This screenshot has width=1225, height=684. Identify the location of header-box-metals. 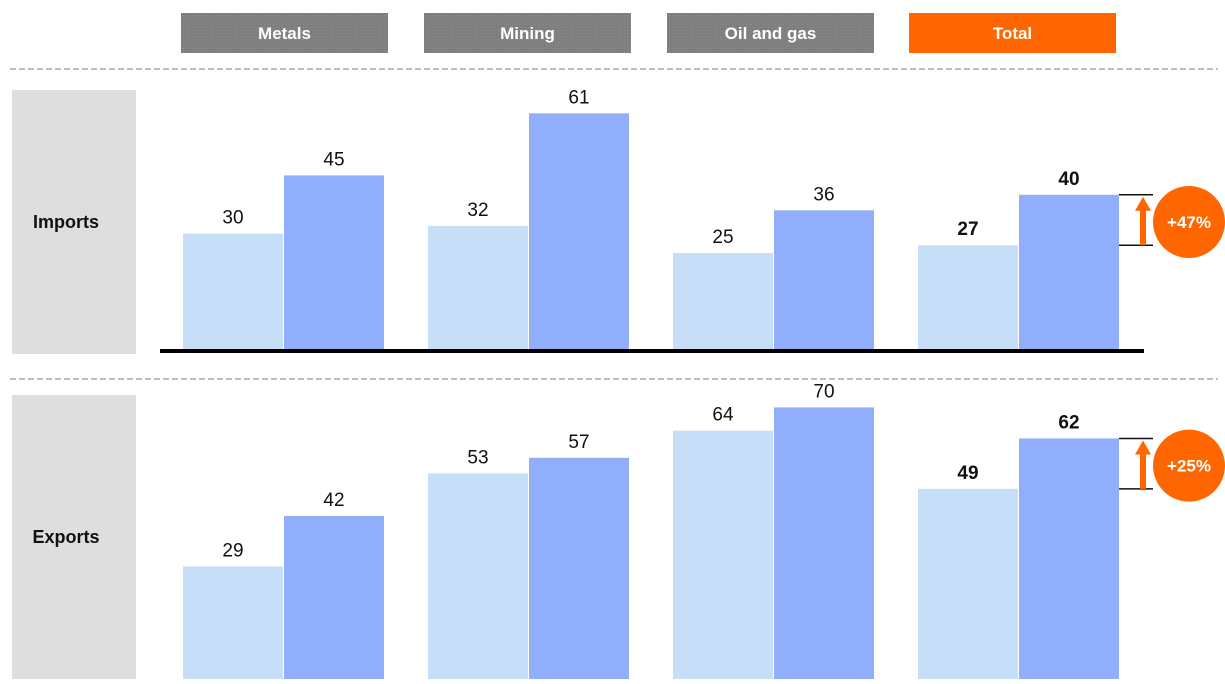
(284, 33).